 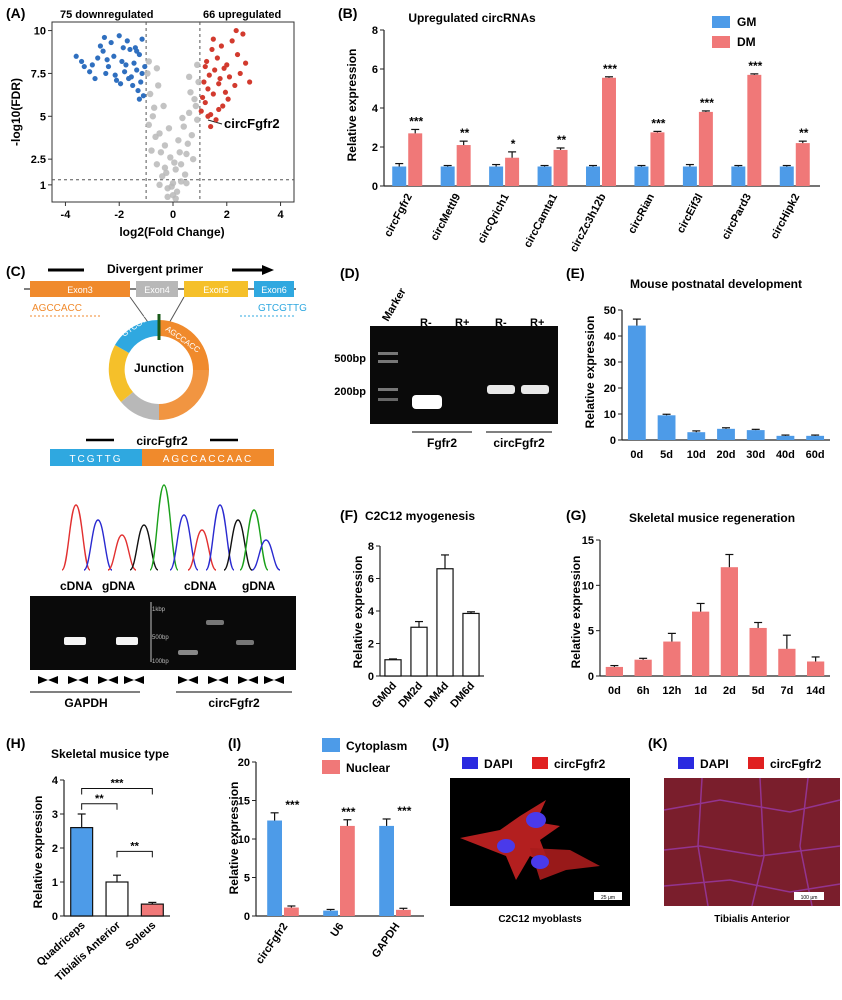 What do you see at coordinates (690, 213) in the screenshot?
I see `b-xlabel-6: circEif3l` at bounding box center [690, 213].